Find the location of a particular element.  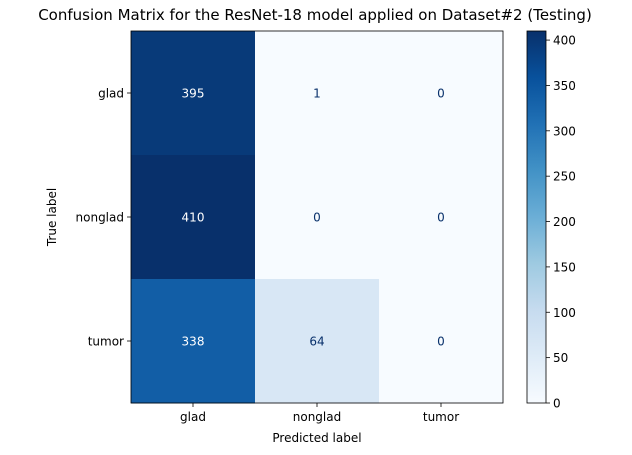

cell-tumor-nonglad is located at coordinates (317, 341).